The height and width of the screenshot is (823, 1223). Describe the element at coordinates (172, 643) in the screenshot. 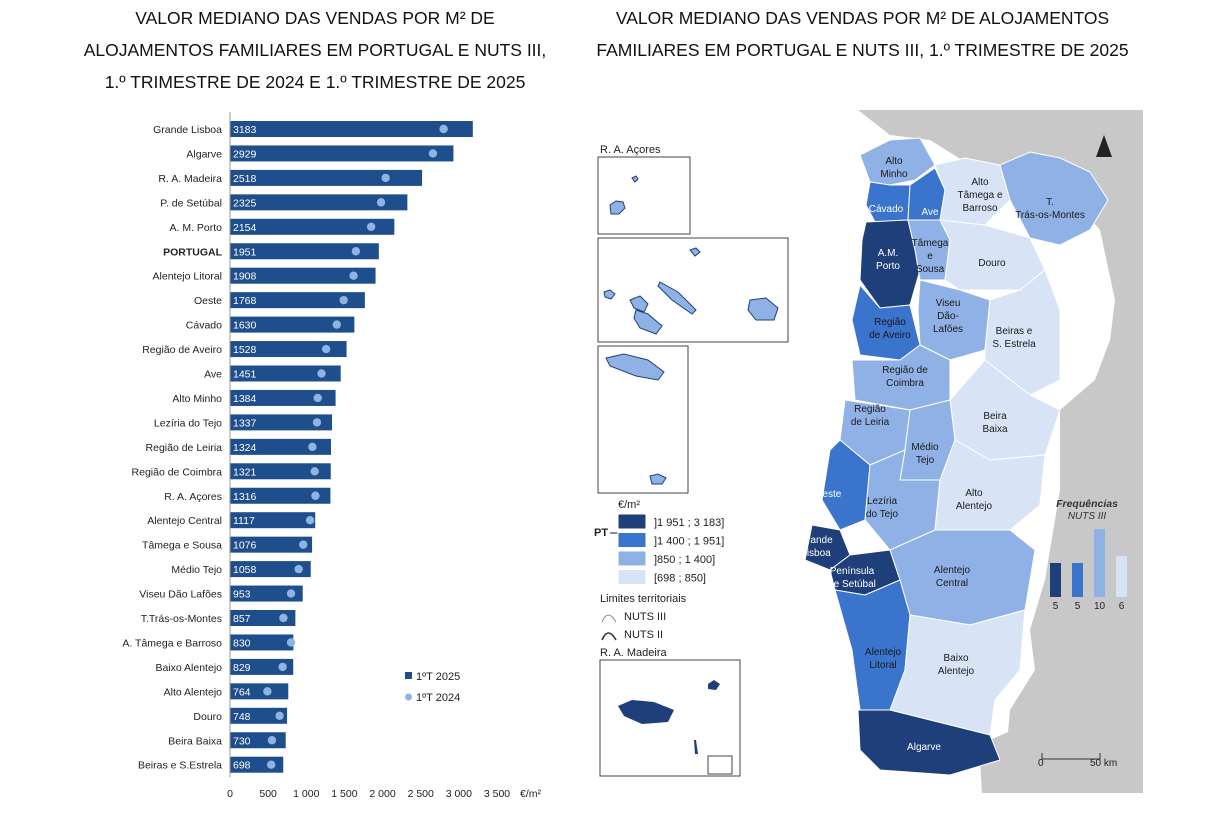

I see `category-label: A. Tâmega e Barroso` at that location.